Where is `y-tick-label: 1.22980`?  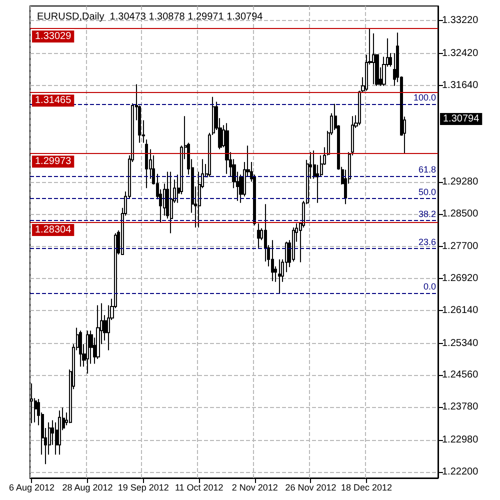
y-tick-label: 1.22980 is located at coordinates (460, 440).